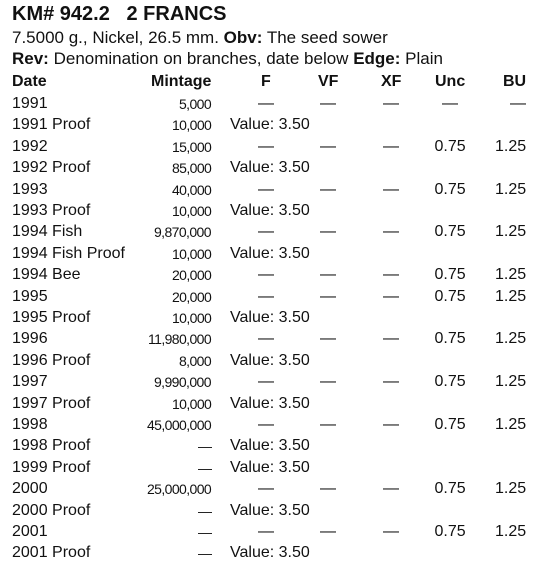  What do you see at coordinates (391, 81) in the screenshot?
I see `column-header: XF` at bounding box center [391, 81].